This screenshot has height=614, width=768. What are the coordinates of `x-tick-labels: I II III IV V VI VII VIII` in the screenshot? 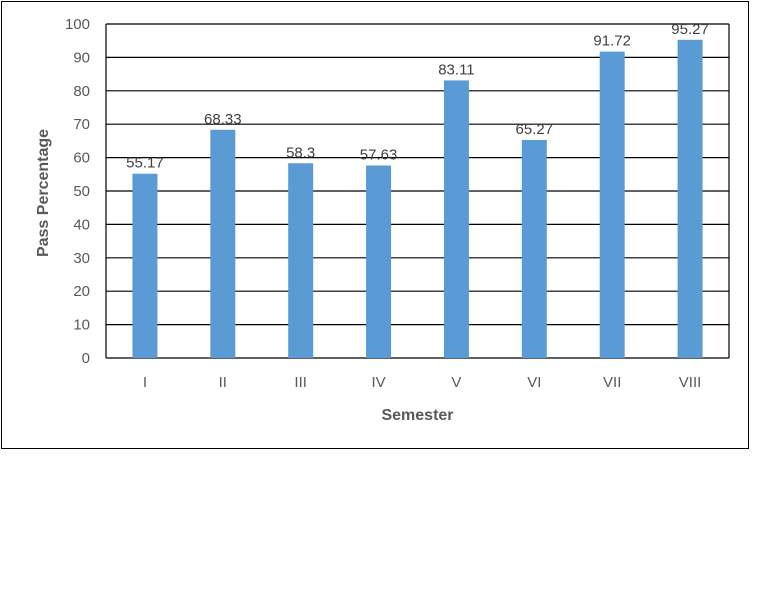 It's located at (422, 382).